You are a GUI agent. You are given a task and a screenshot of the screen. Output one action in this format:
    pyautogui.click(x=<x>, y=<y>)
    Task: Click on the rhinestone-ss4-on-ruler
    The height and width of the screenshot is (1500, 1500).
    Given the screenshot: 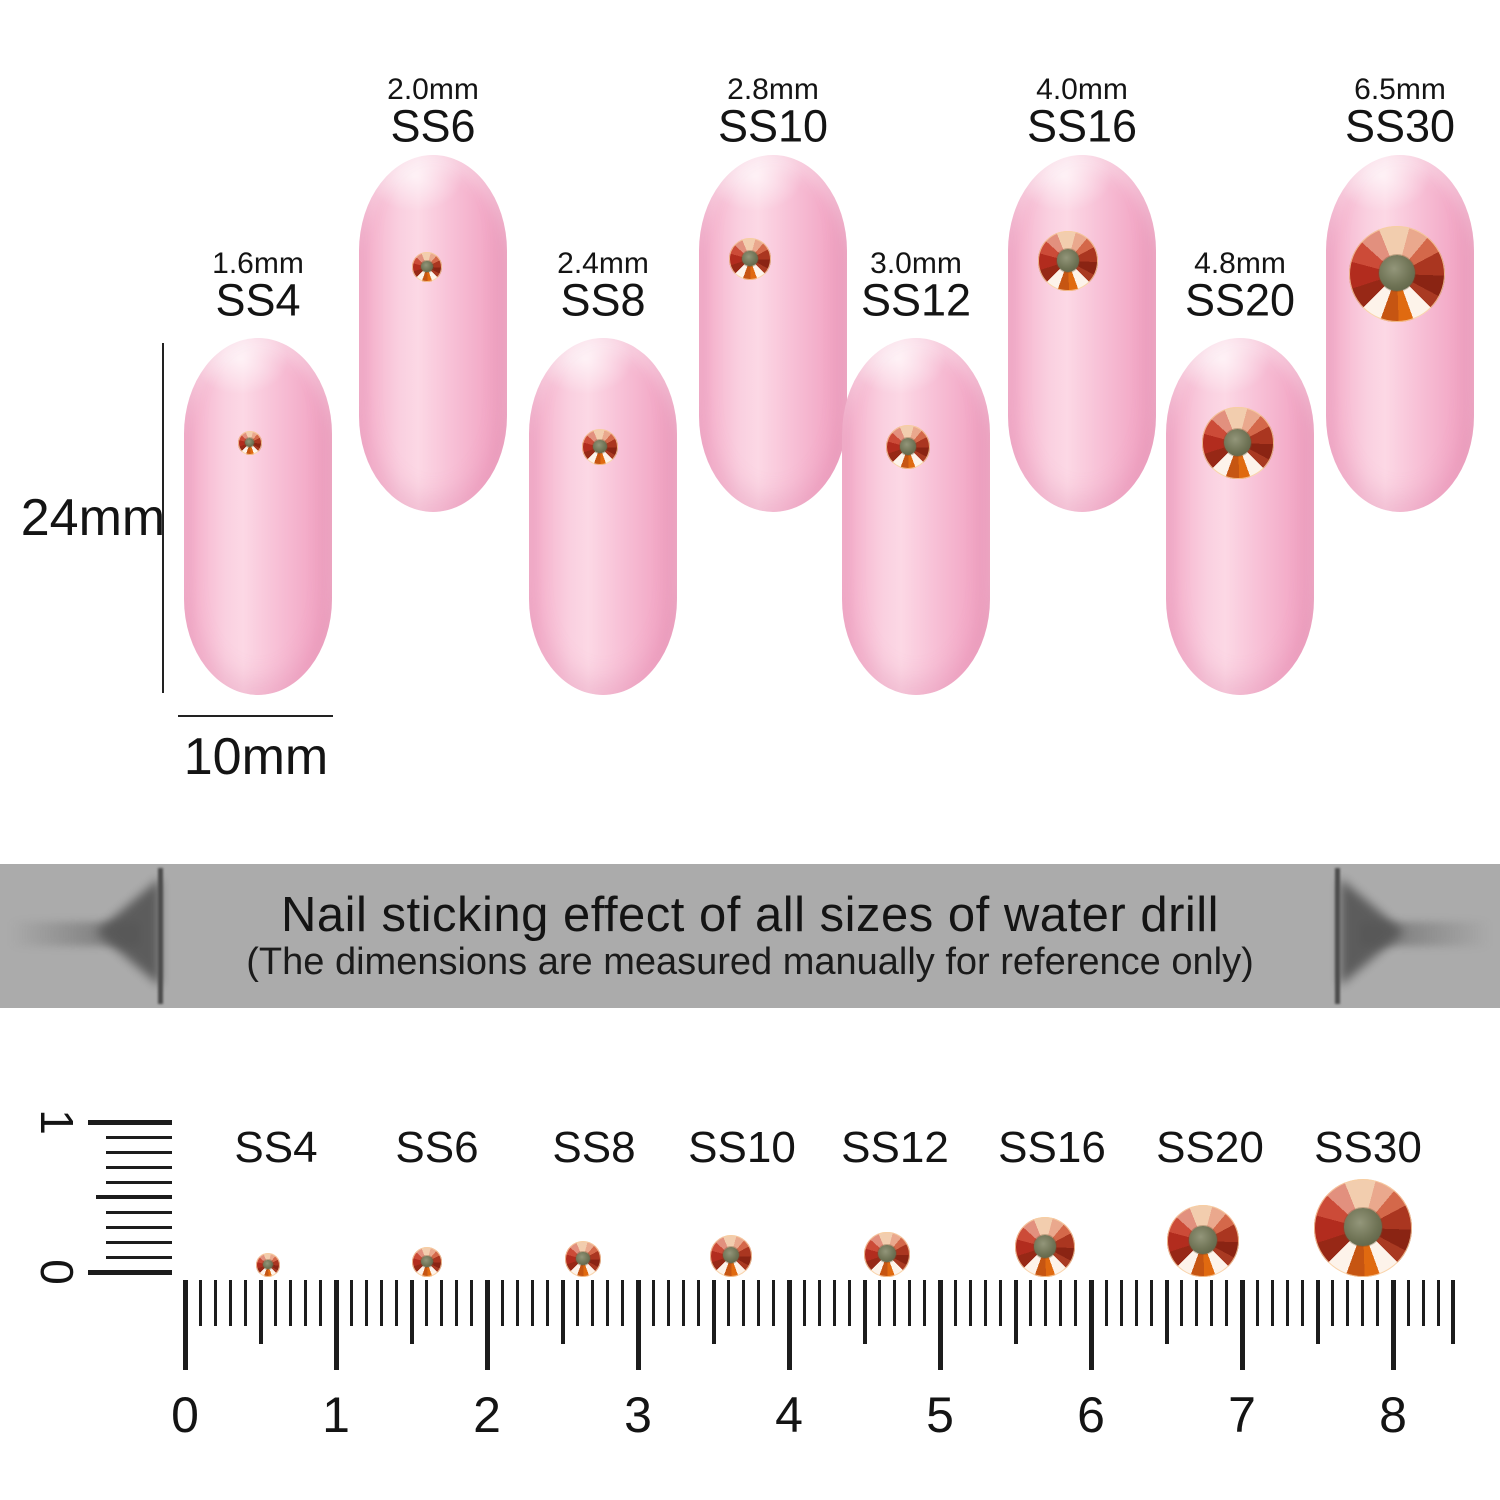 What is the action you would take?
    pyautogui.click(x=268, y=1264)
    